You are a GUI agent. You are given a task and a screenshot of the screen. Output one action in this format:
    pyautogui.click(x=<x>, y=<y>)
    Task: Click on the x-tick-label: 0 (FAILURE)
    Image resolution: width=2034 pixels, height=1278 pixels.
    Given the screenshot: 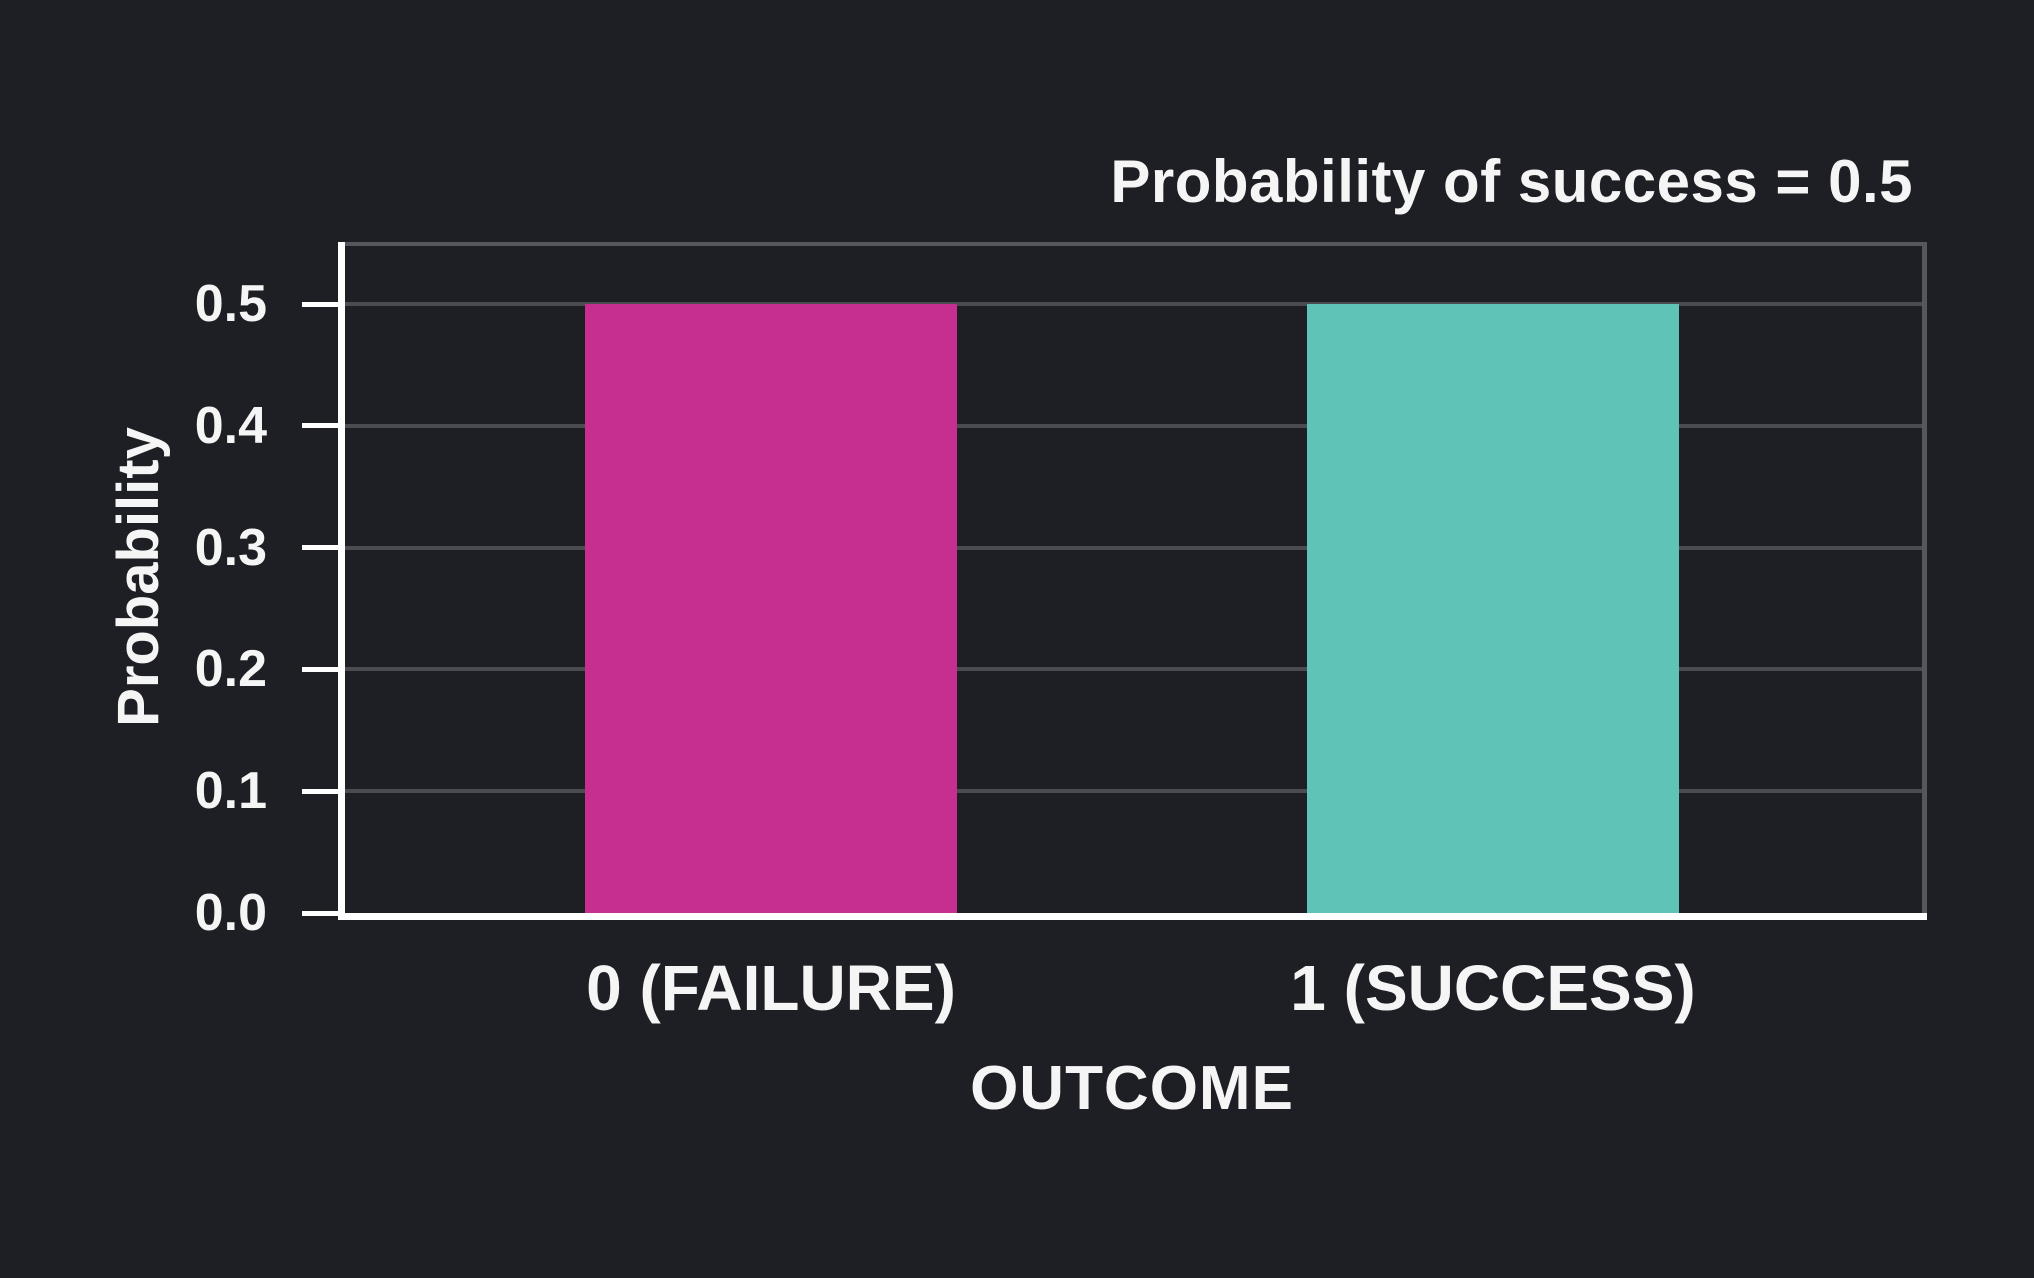 What is the action you would take?
    pyautogui.click(x=771, y=988)
    